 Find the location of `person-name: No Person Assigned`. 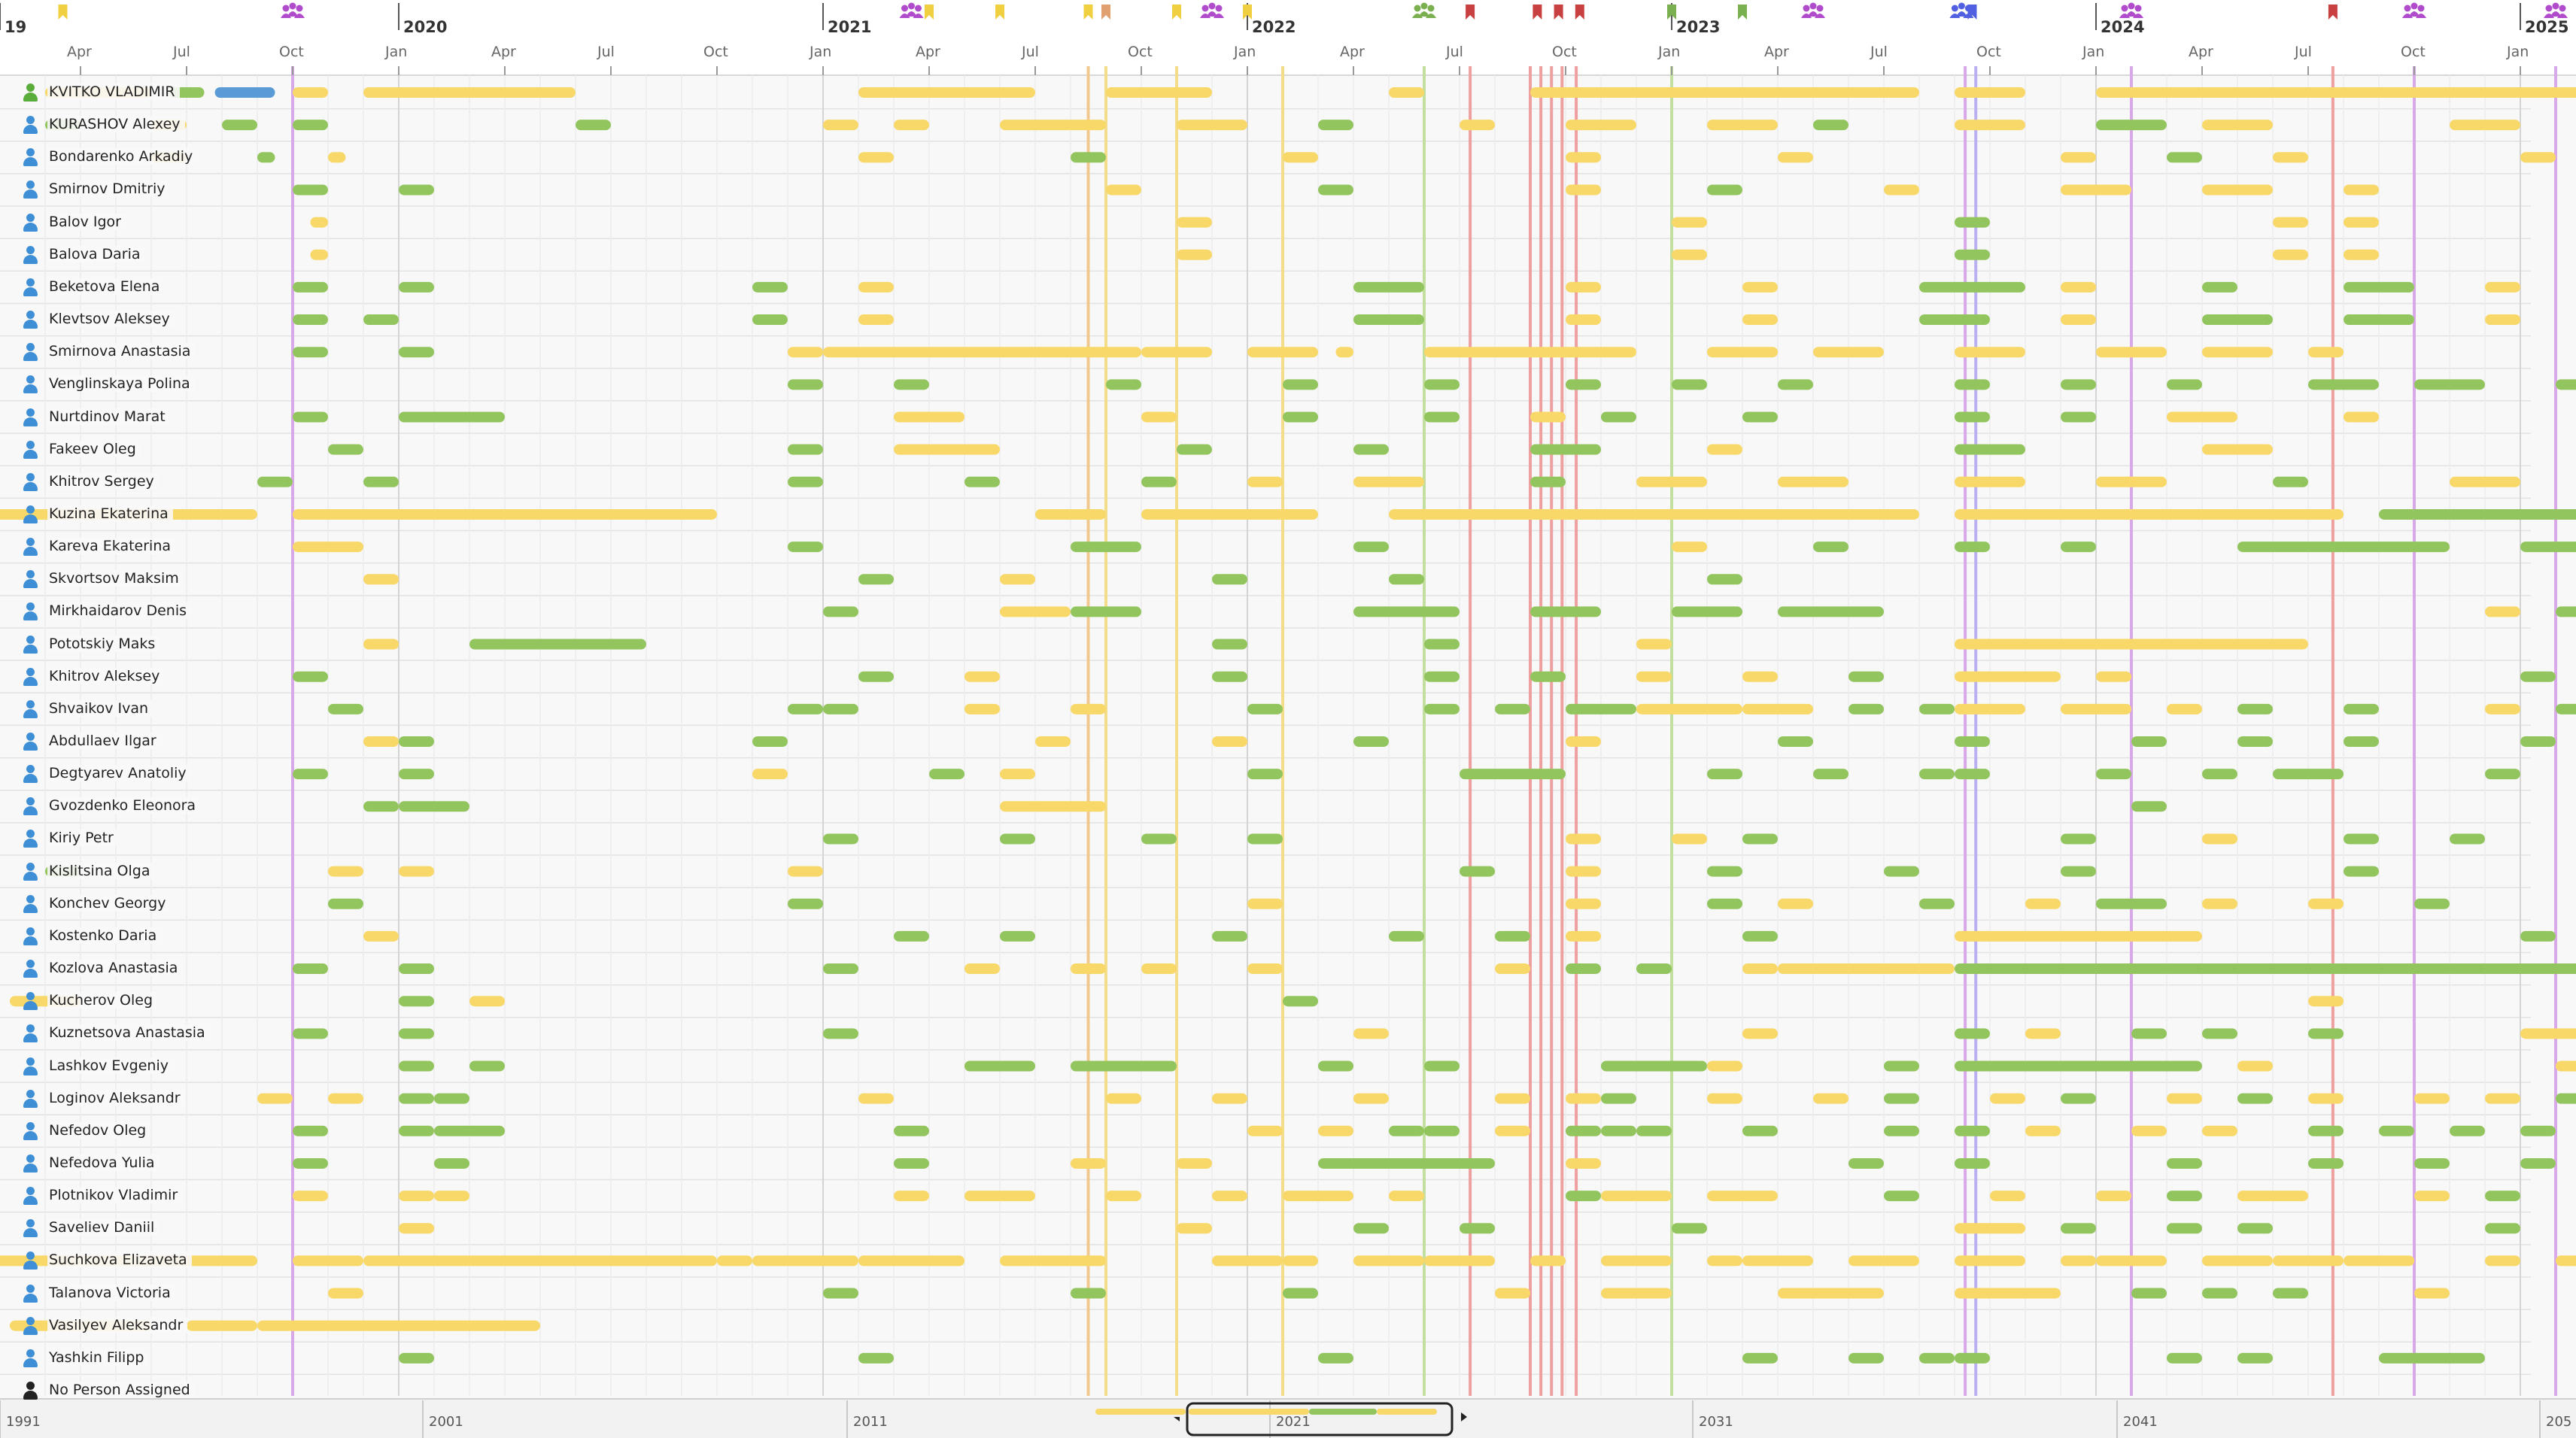

person-name: No Person Assigned is located at coordinates (121, 1390).